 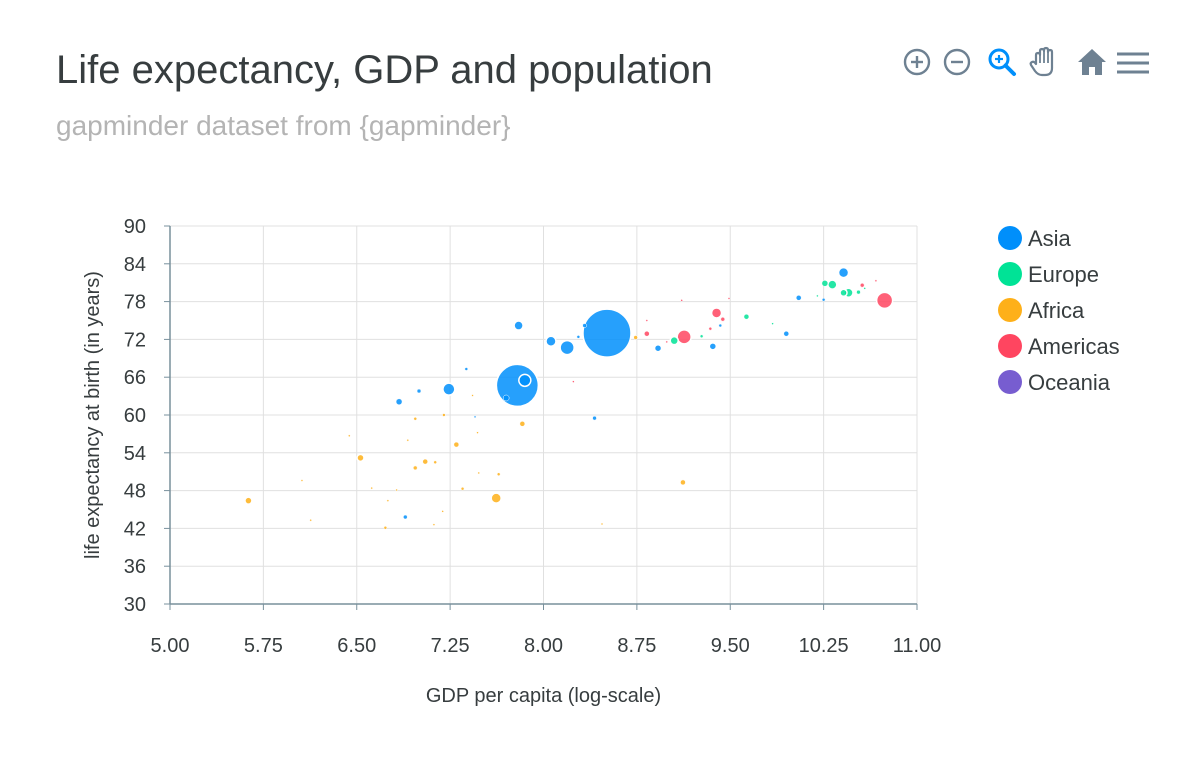 I want to click on y-axis-title: life expectancy at birth (in years), so click(x=93, y=415).